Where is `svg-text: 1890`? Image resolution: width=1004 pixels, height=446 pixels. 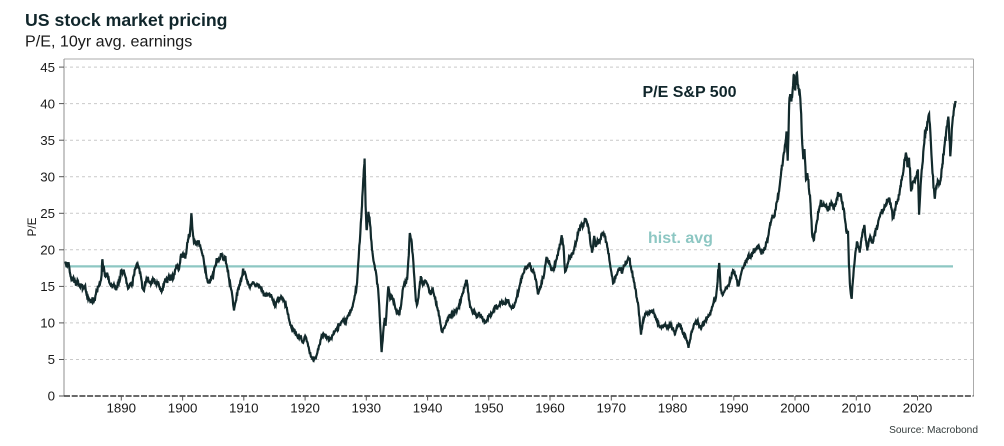
svg-text: 1890 is located at coordinates (122, 408).